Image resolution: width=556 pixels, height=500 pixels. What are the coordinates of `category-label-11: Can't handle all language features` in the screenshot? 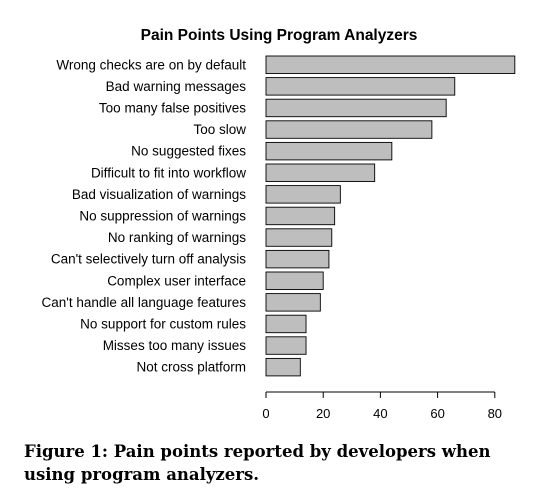 It's located at (144, 302).